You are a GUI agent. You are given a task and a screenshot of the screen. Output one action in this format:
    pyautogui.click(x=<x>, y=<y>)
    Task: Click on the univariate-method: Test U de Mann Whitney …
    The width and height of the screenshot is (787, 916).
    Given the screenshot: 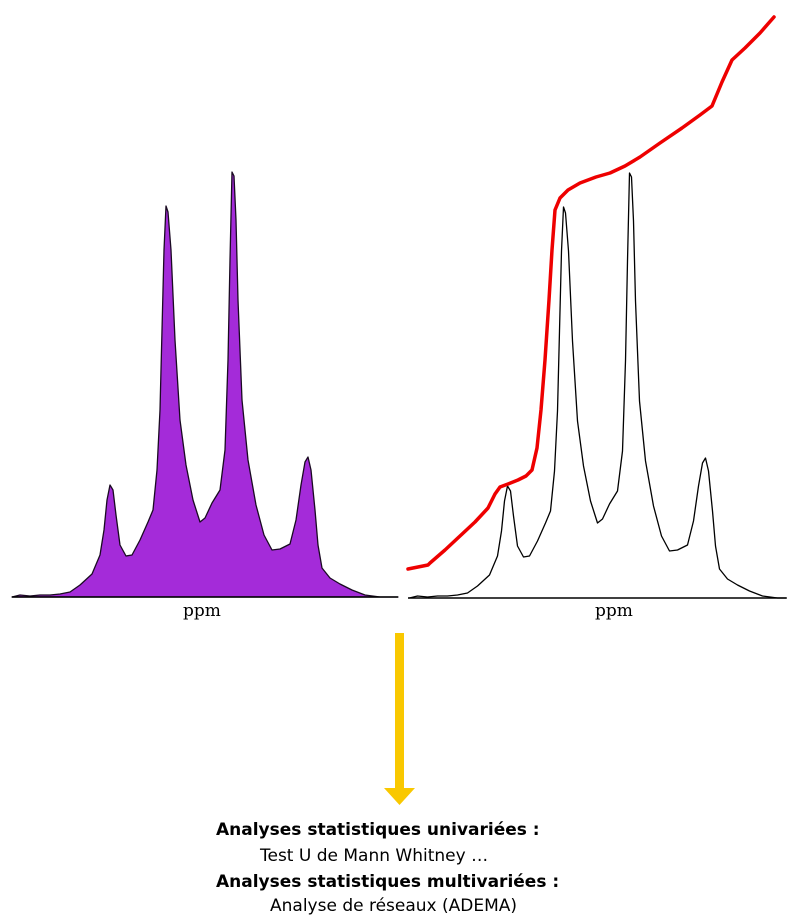 What is the action you would take?
    pyautogui.click(x=374, y=856)
    